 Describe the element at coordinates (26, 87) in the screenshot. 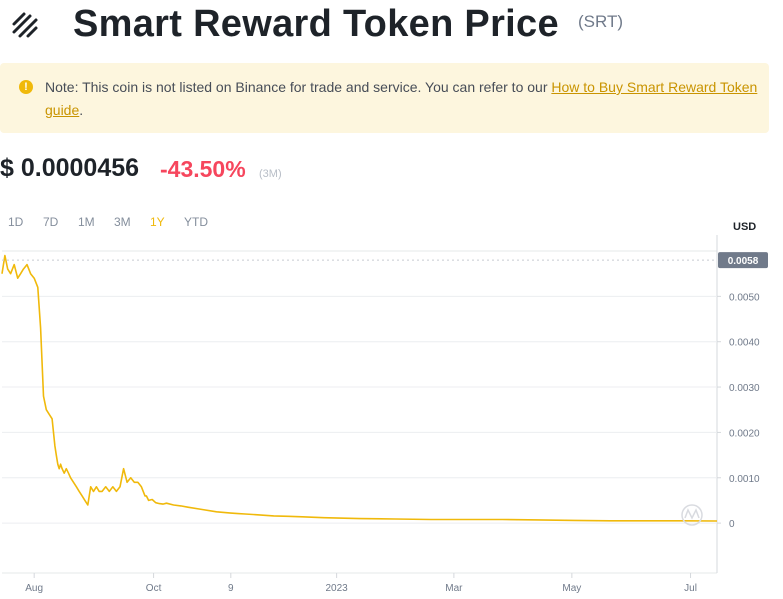

I see `exclamation-icon: !` at that location.